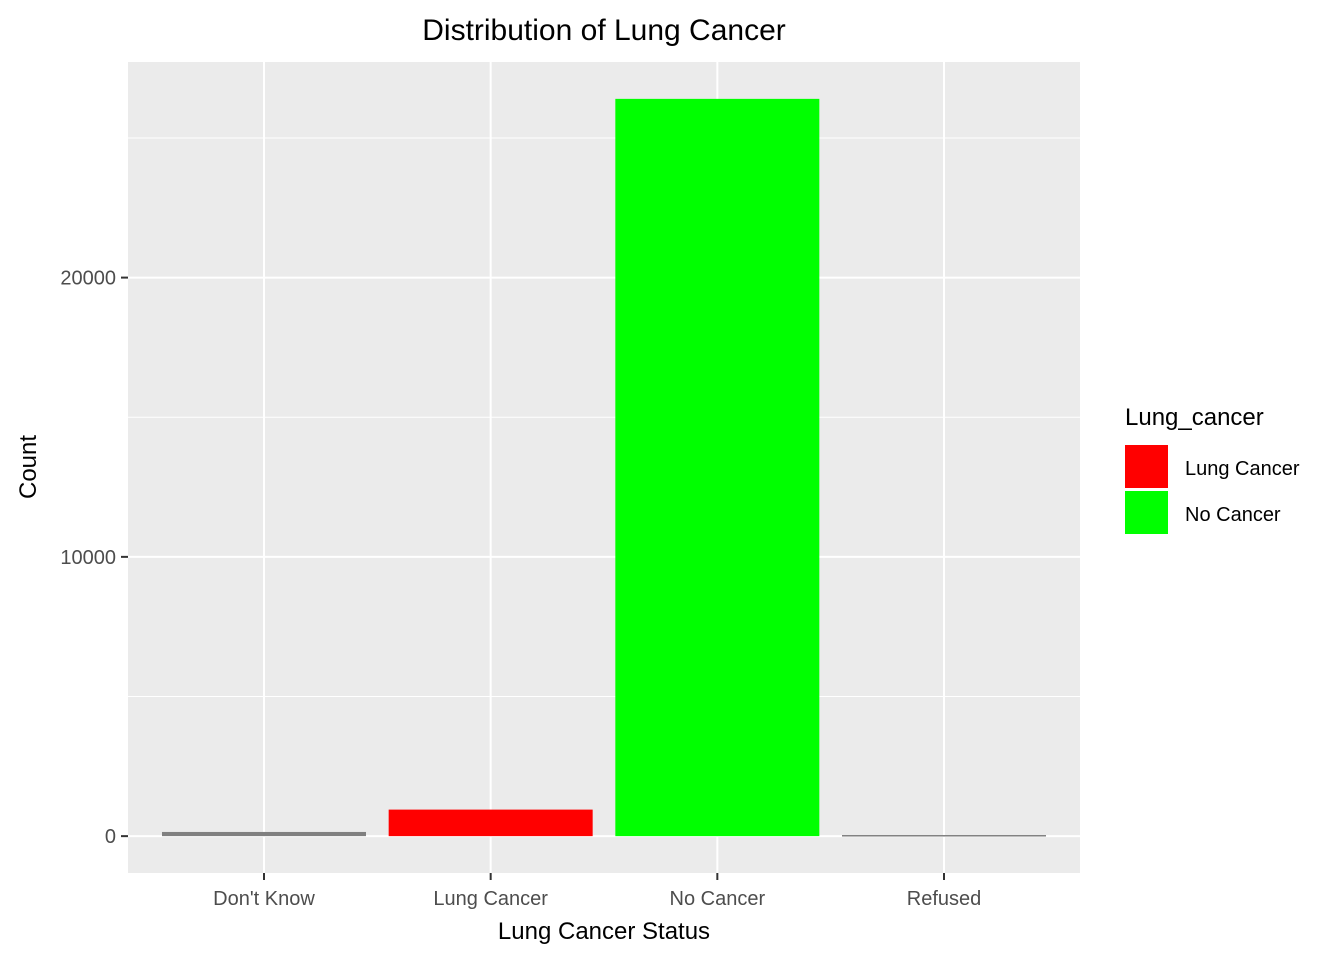 The image size is (1344, 960). What do you see at coordinates (1242, 469) in the screenshot?
I see `legend-label: Lung Cancer` at bounding box center [1242, 469].